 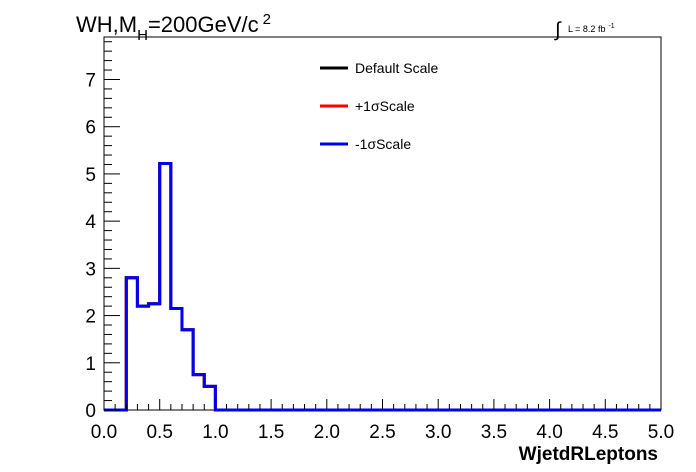 What do you see at coordinates (385, 106) in the screenshot?
I see `legend-label-1: +1σScale` at bounding box center [385, 106].